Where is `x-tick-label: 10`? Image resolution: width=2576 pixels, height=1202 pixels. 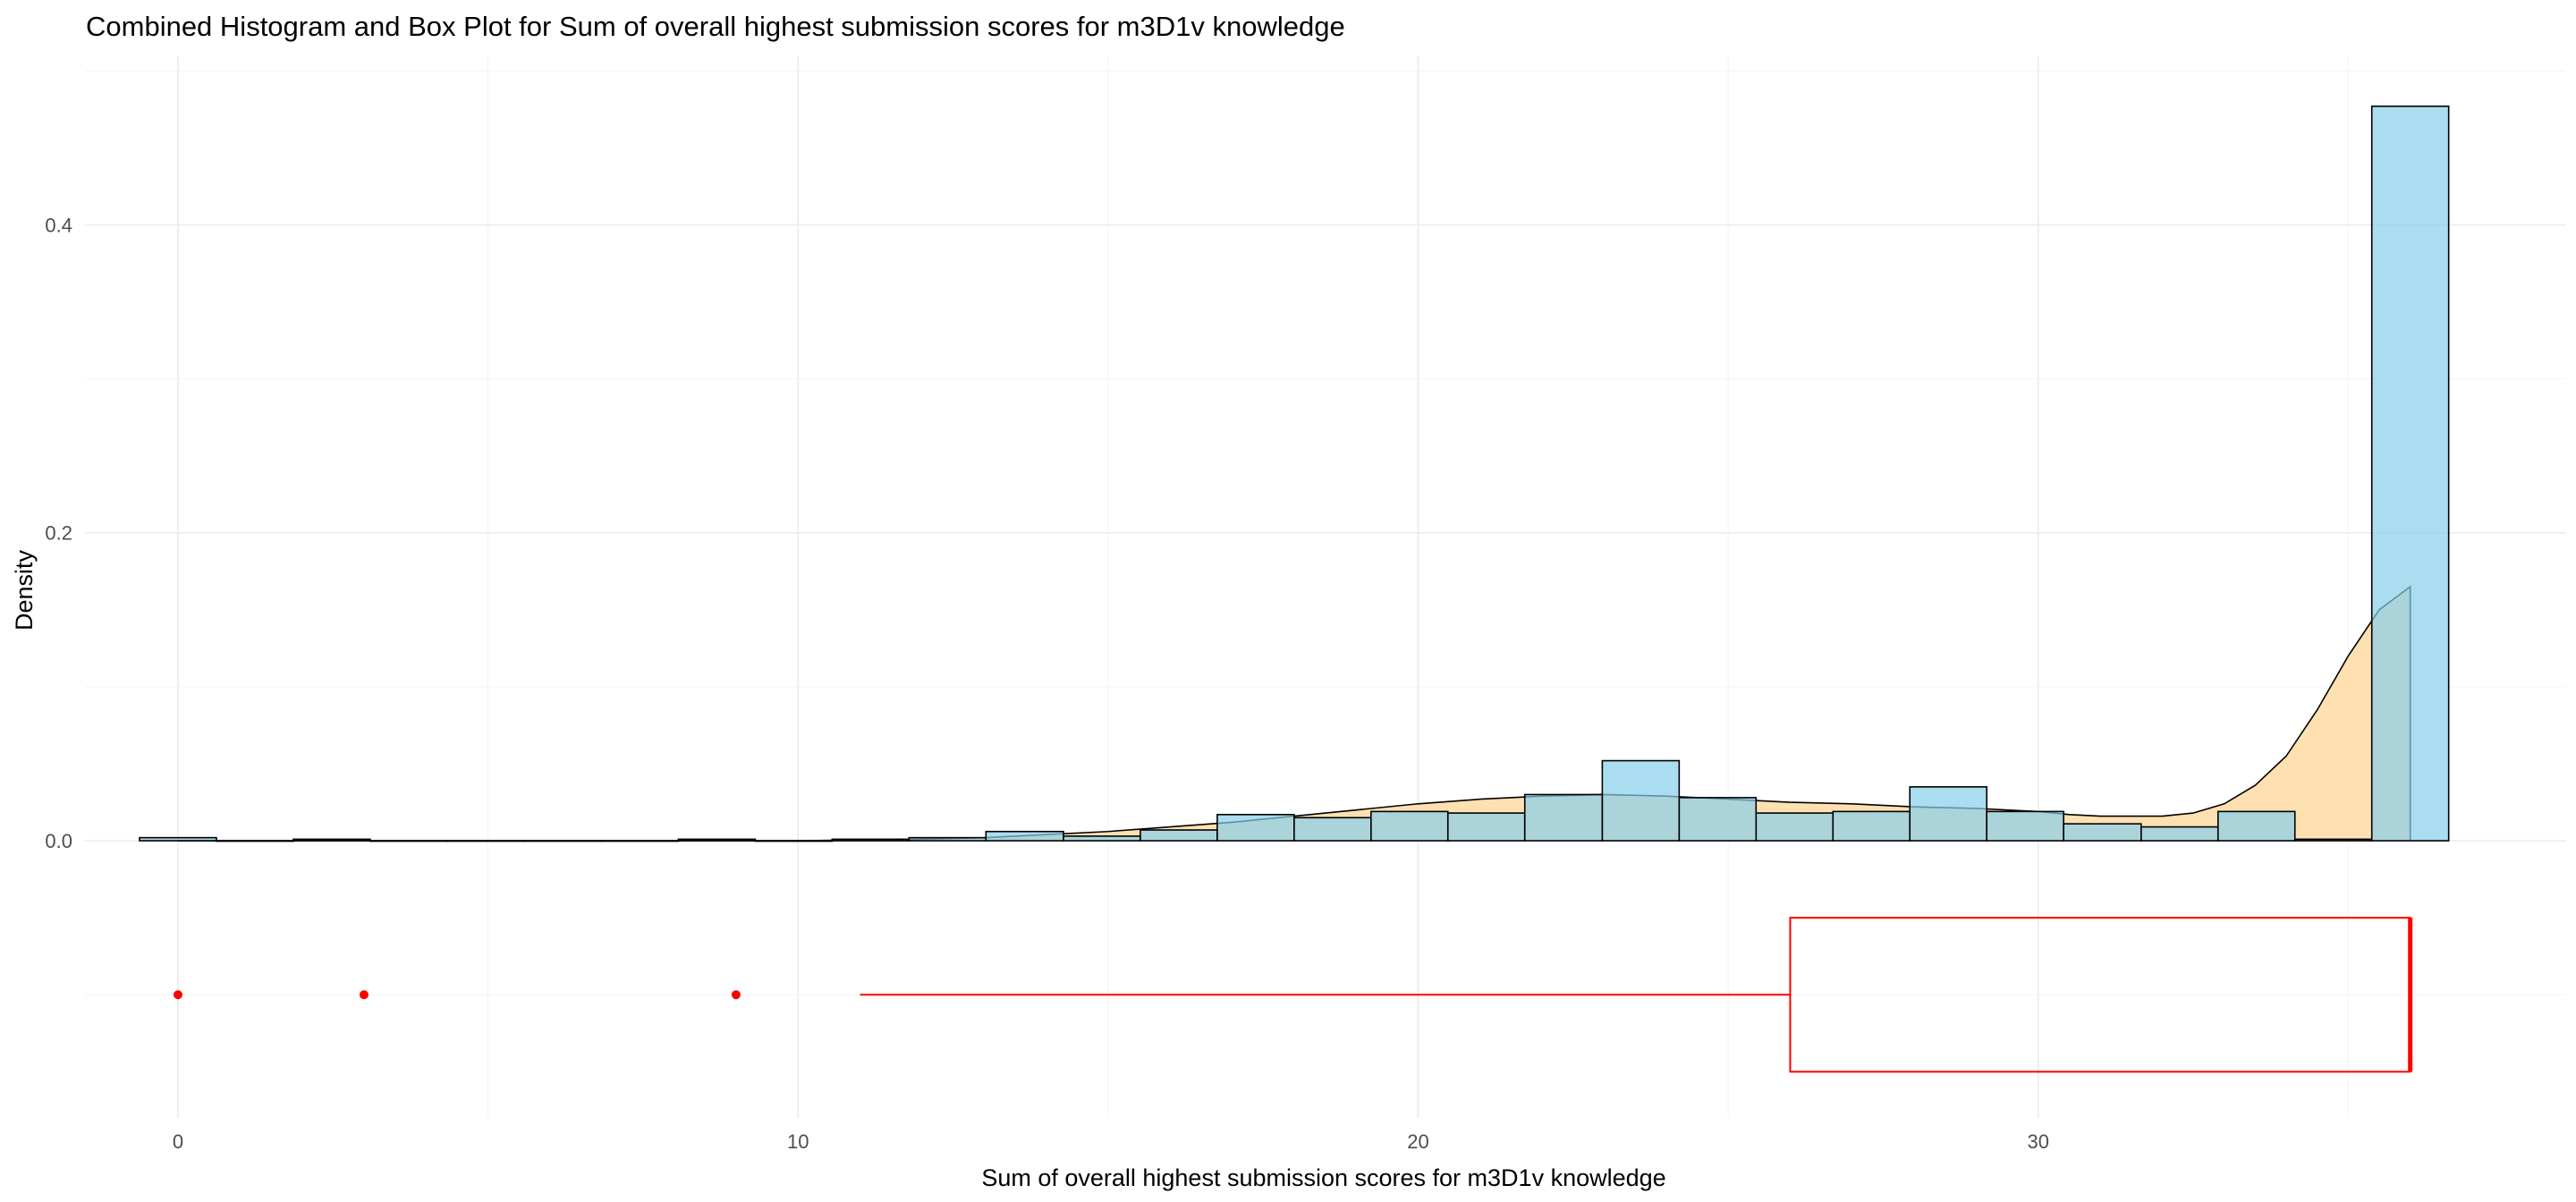
x-tick-label: 10 is located at coordinates (798, 1141).